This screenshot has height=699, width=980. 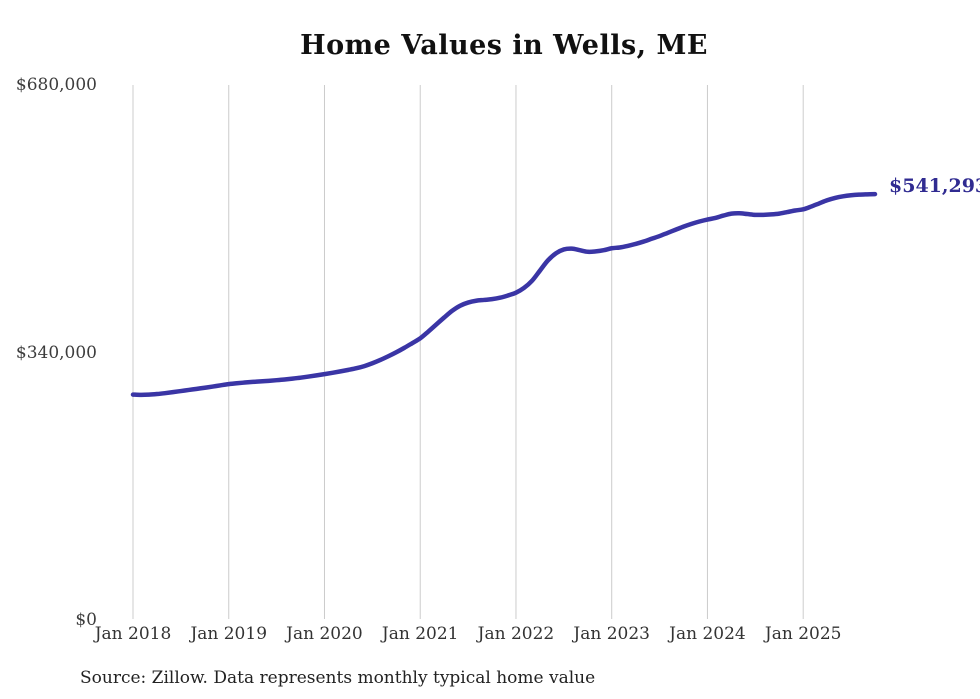 What do you see at coordinates (803, 634) in the screenshot?
I see `x-tick-label: Jan 2025` at bounding box center [803, 634].